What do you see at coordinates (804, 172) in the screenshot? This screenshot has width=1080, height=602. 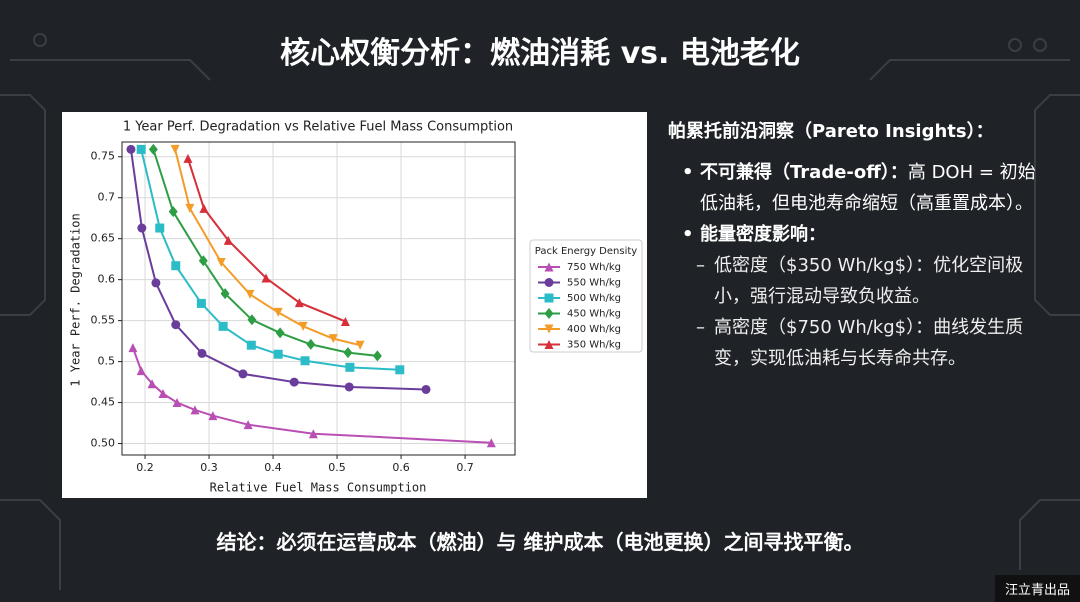 I see `bullet-label: 不可兼得（Trade-off）：` at bounding box center [804, 172].